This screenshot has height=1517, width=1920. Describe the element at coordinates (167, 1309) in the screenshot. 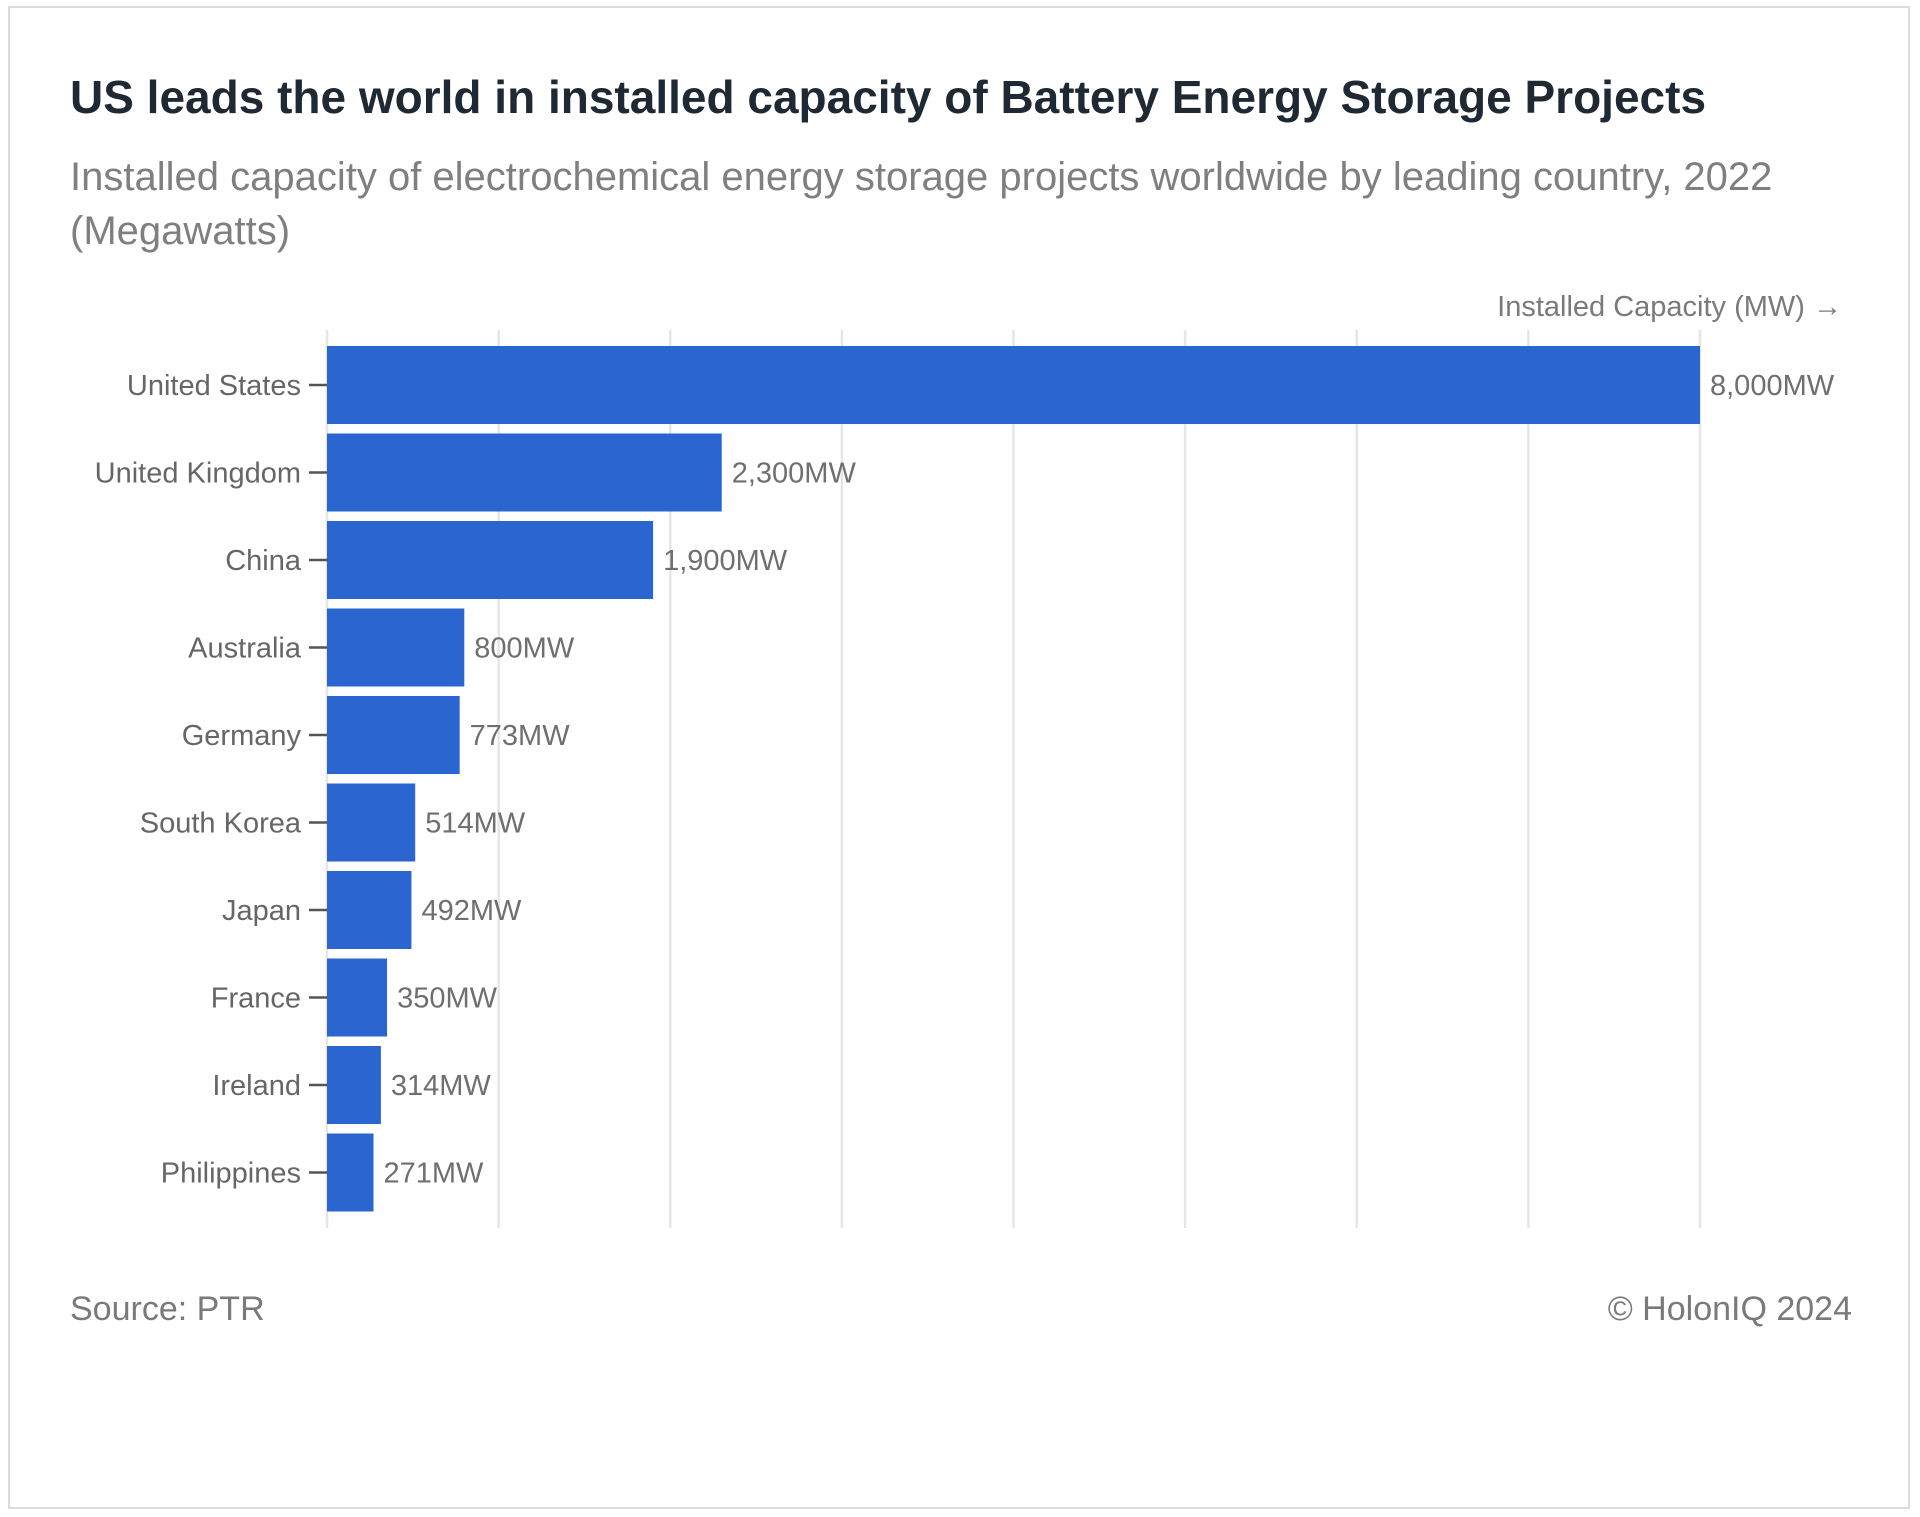

I see `source-note: Source: PTR` at that location.